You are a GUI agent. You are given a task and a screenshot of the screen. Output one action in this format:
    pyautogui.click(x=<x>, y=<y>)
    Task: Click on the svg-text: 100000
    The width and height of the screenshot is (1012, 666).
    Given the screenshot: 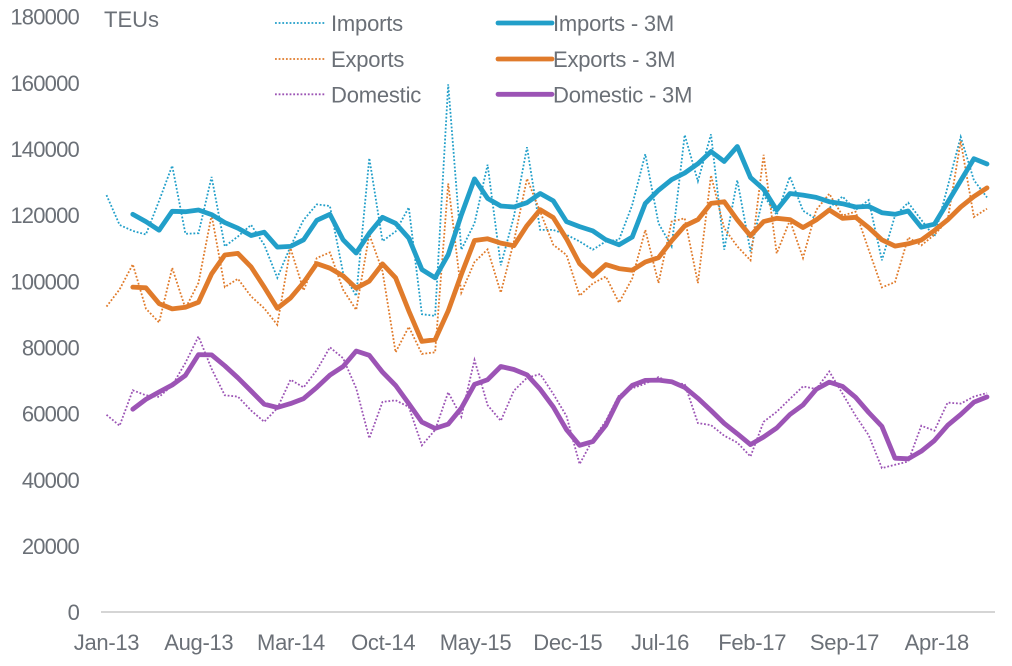 What is the action you would take?
    pyautogui.click(x=44, y=281)
    